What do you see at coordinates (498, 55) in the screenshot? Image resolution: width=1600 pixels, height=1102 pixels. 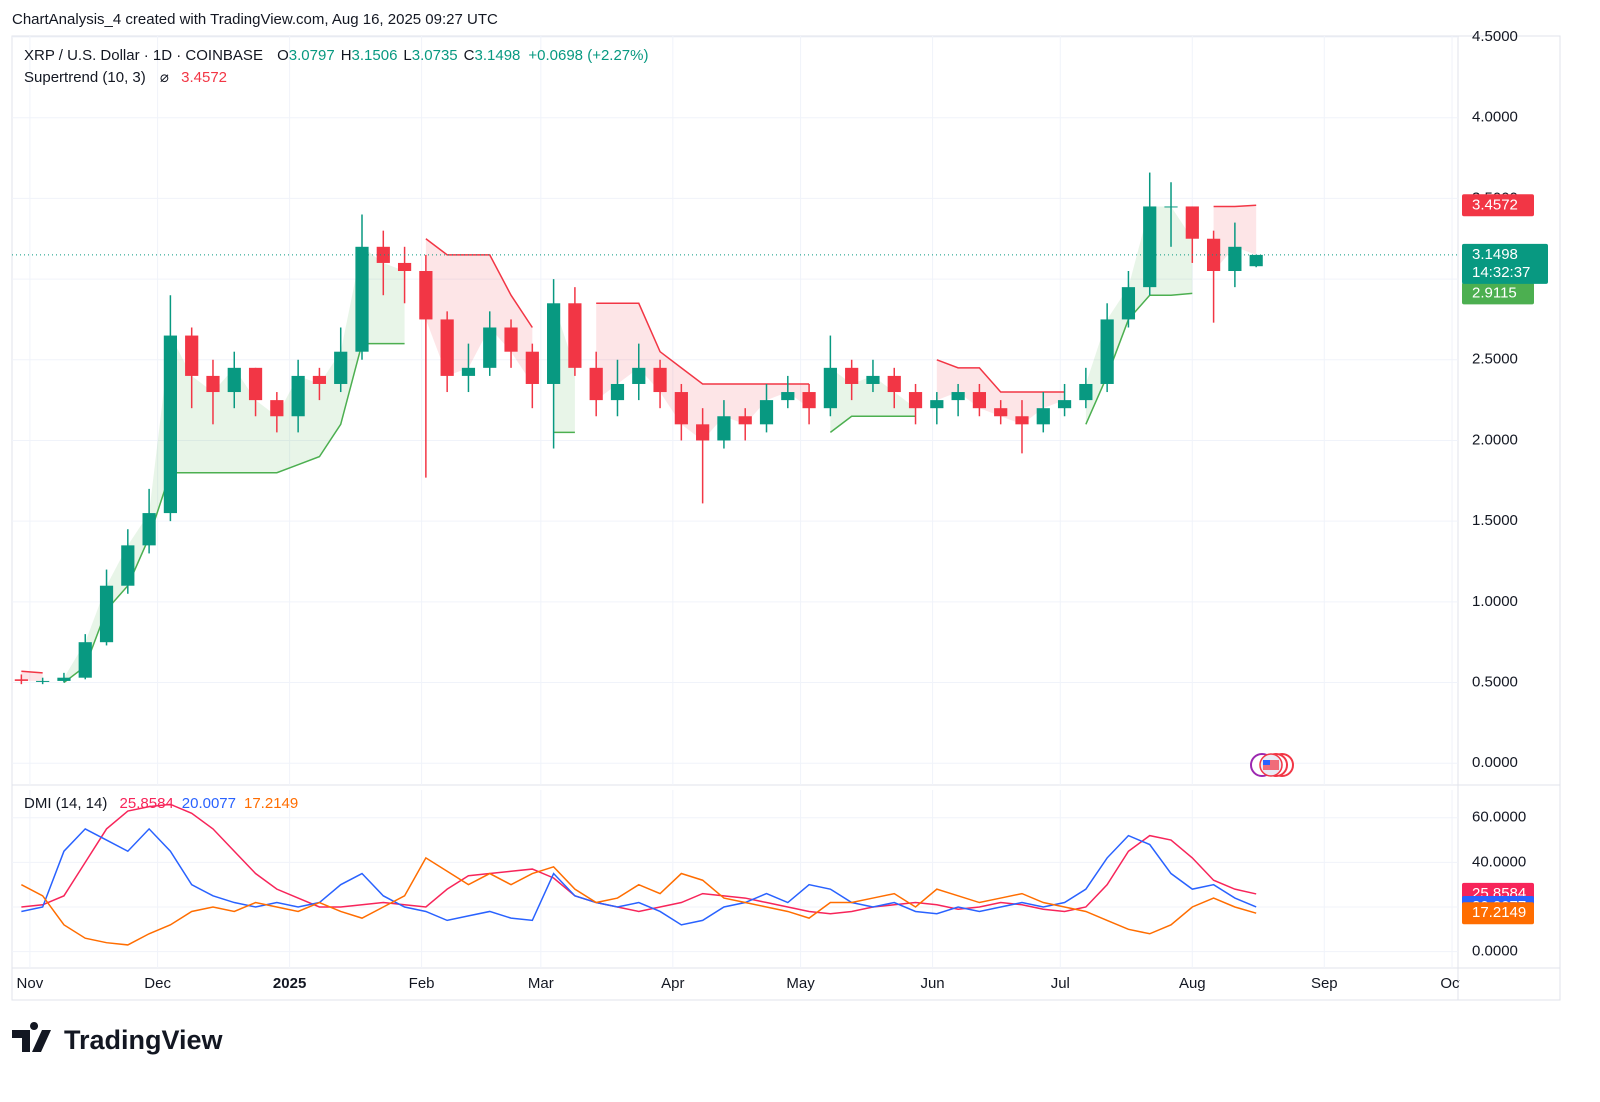 I see `ohlc-value: 3.1498` at bounding box center [498, 55].